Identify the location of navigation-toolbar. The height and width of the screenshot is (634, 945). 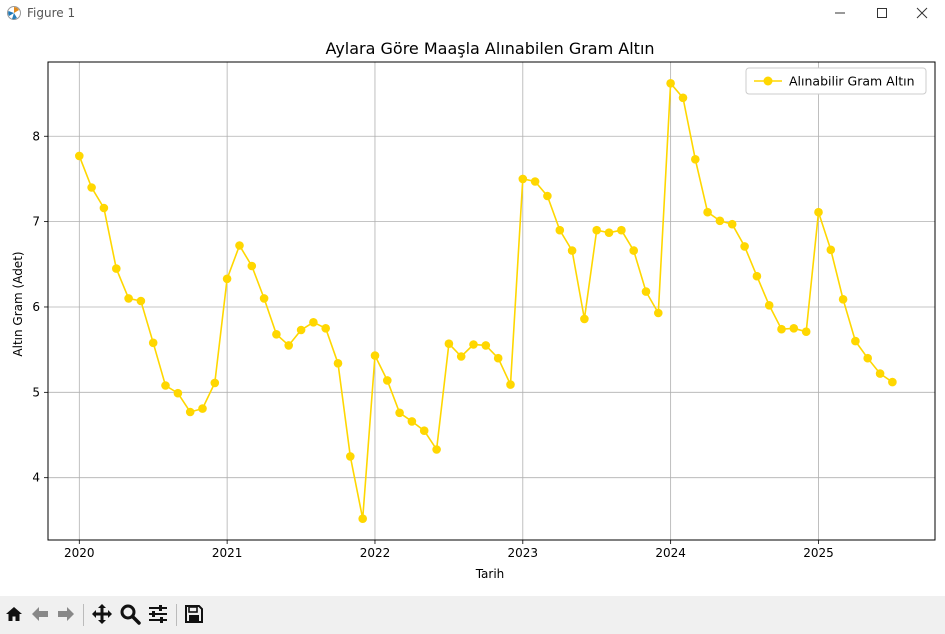
(472, 615).